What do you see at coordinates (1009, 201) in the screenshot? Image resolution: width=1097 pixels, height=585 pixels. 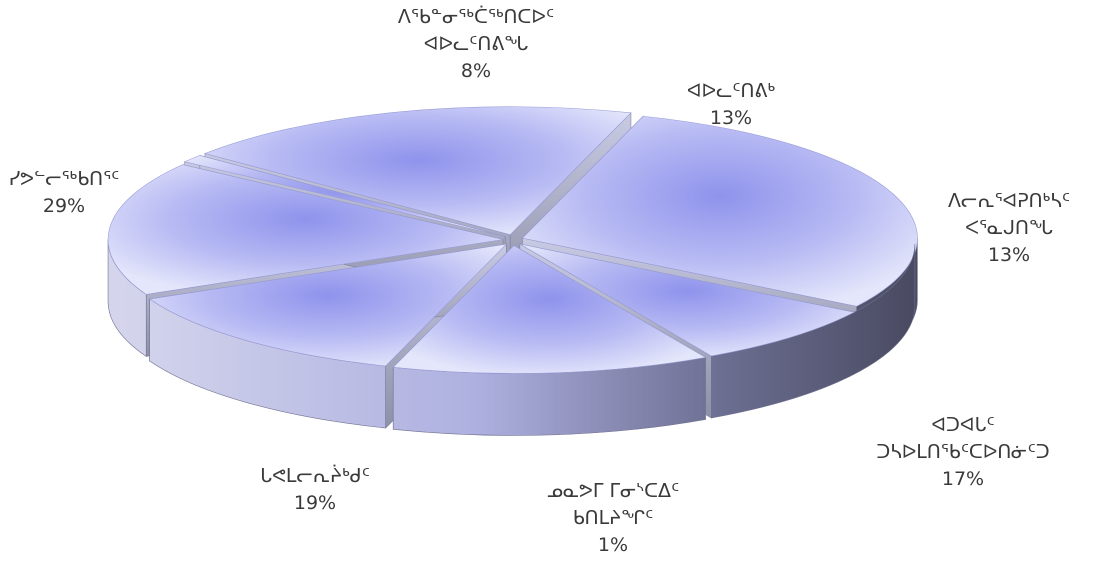 I see `slice-label-text: ᐱᓕᕆᕐᐊᕈᑎᒃᓴᑦ` at bounding box center [1009, 201].